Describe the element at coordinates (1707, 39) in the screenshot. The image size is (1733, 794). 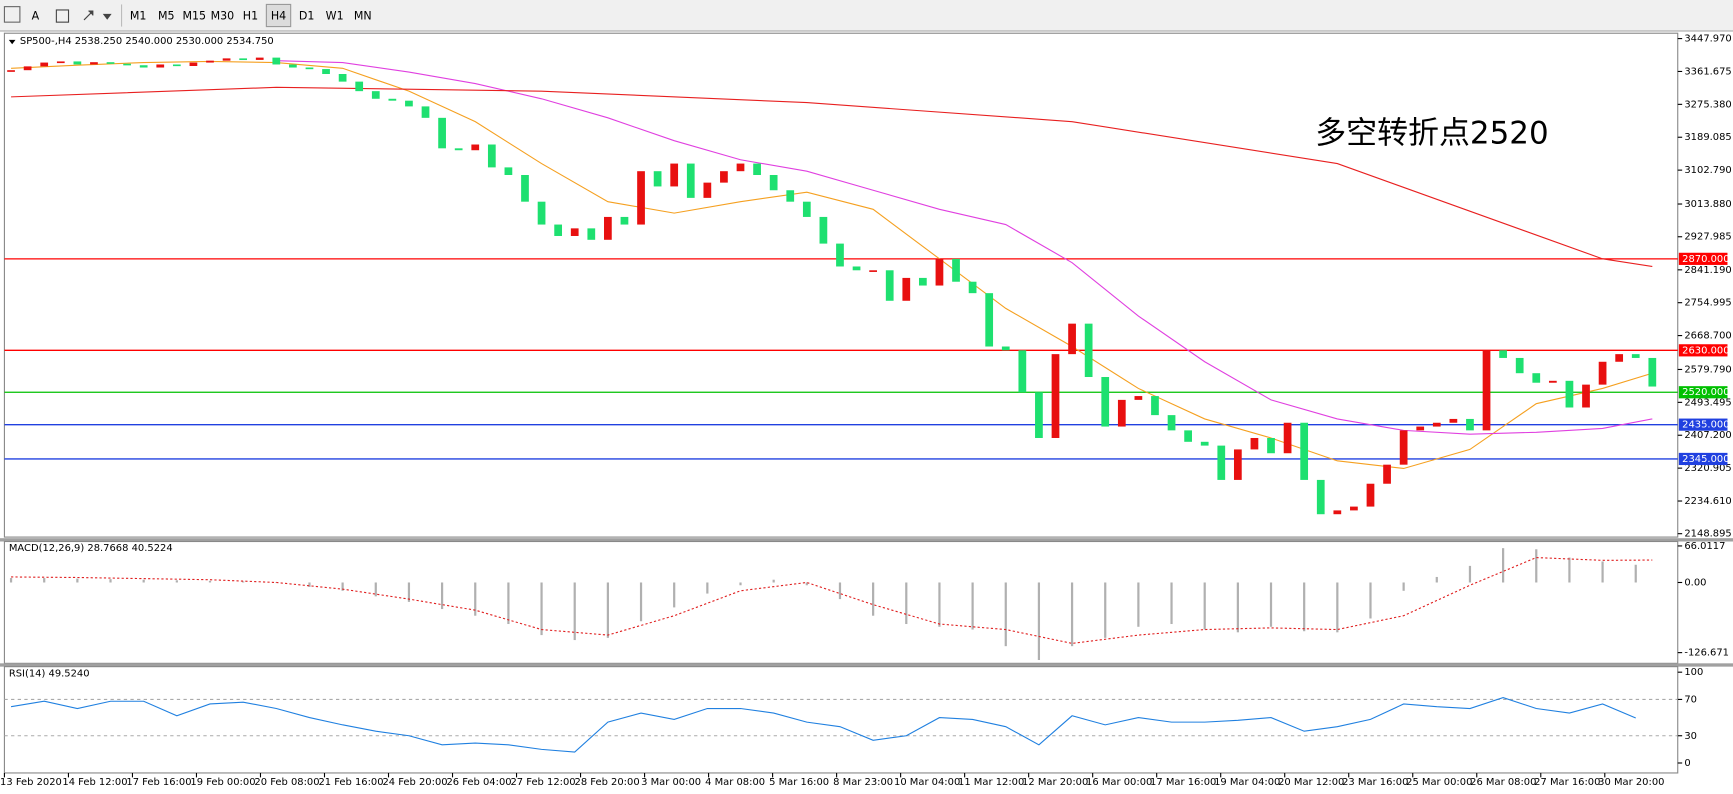
I see `y-tick-label: 3447.970` at that location.